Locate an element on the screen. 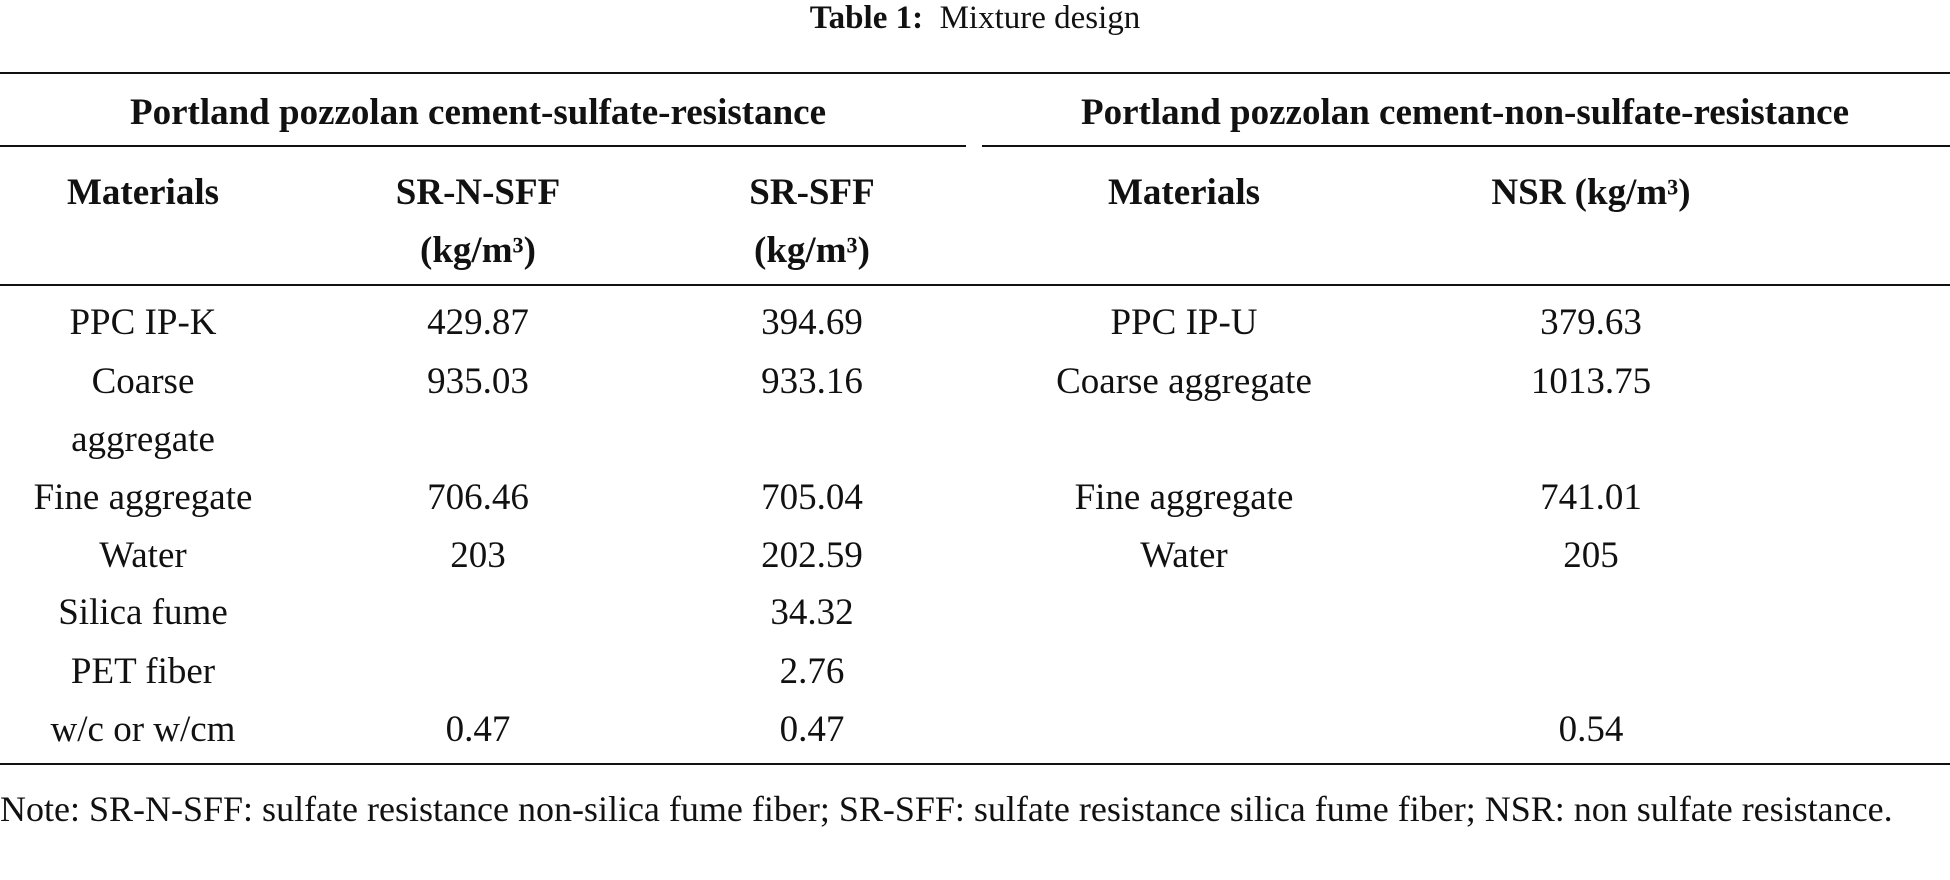 This screenshot has width=1950, height=880. value-cell: 741.01 is located at coordinates (1591, 497).